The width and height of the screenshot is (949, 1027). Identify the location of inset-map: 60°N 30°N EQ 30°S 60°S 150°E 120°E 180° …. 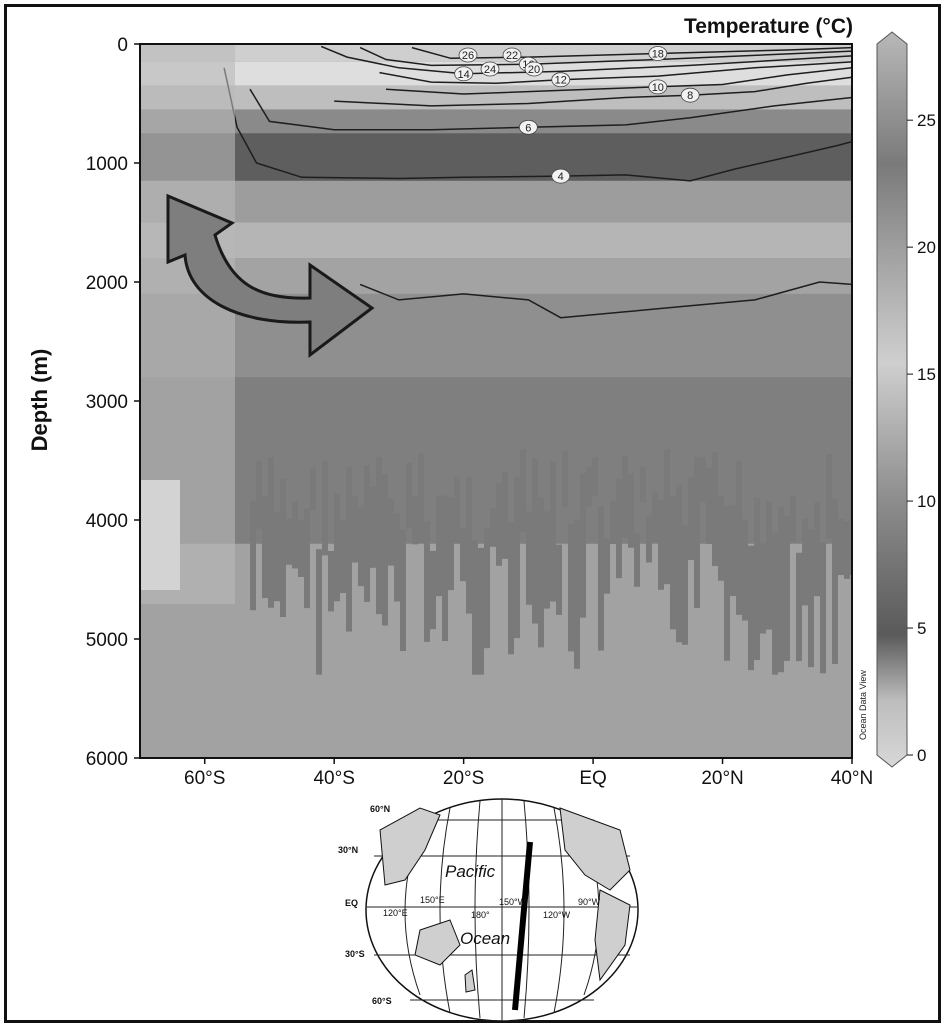
(488, 910).